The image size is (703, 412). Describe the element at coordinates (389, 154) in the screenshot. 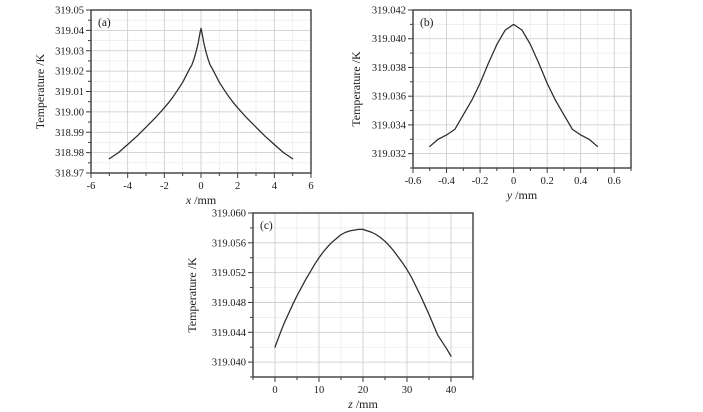

I see `y-tick-label: 319.032` at that location.